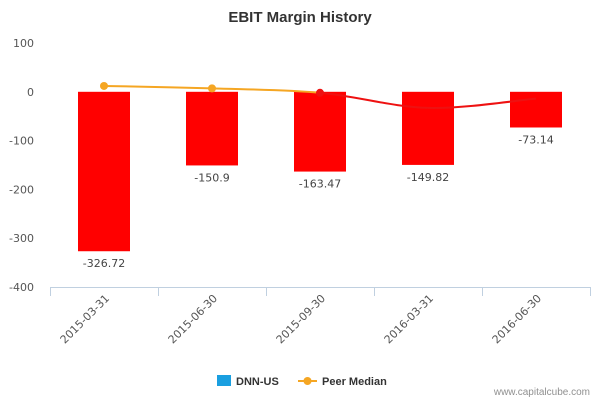  What do you see at coordinates (21, 287) in the screenshot?
I see `y-tick-label: -400` at bounding box center [21, 287].